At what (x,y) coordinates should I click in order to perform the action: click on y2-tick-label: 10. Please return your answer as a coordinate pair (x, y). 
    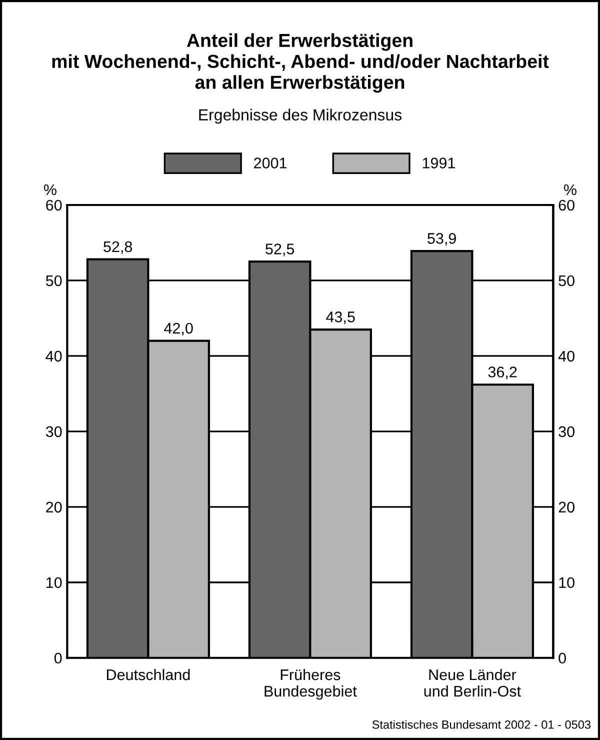
    Looking at the image, I should click on (566, 582).